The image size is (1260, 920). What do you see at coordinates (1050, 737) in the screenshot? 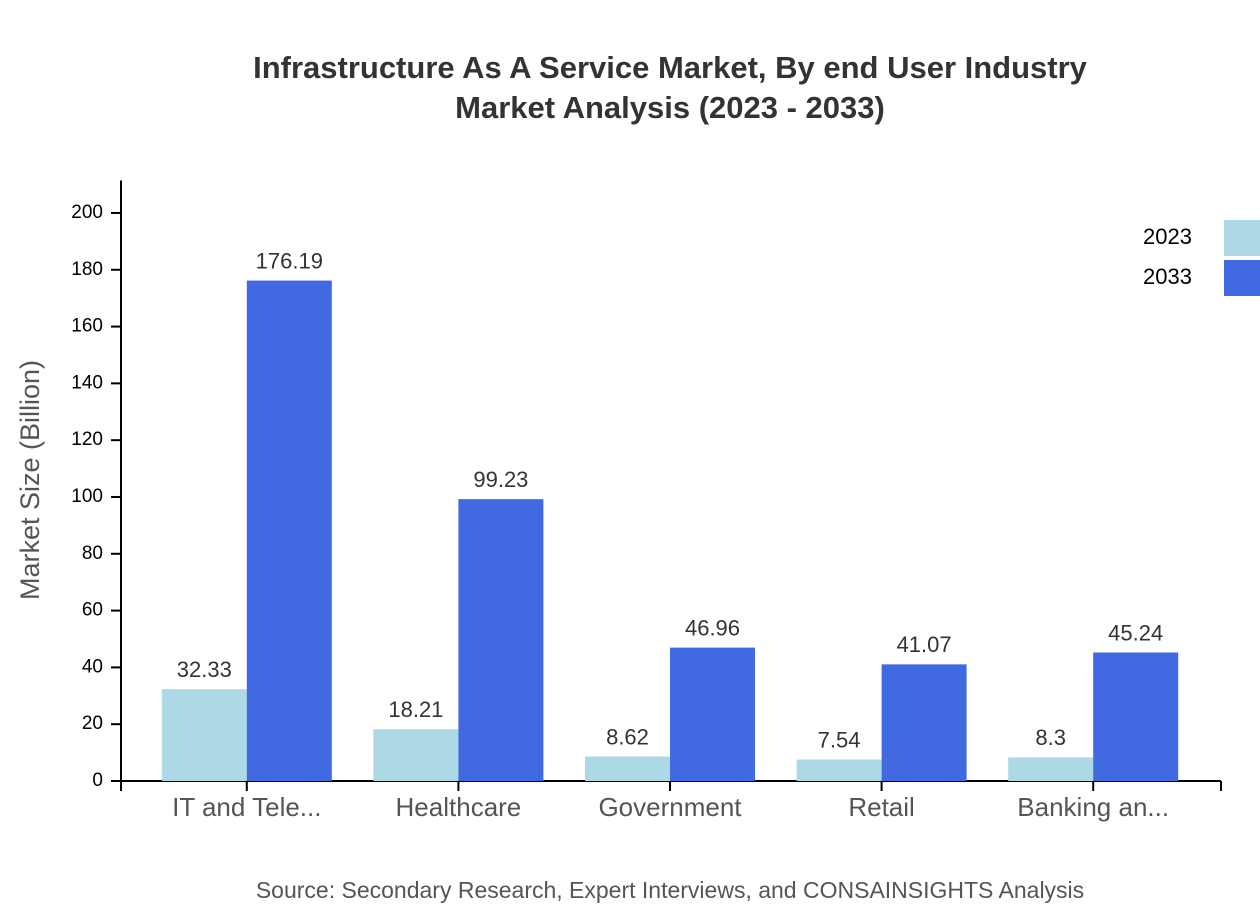
I see `value-label: 8.3` at bounding box center [1050, 737].